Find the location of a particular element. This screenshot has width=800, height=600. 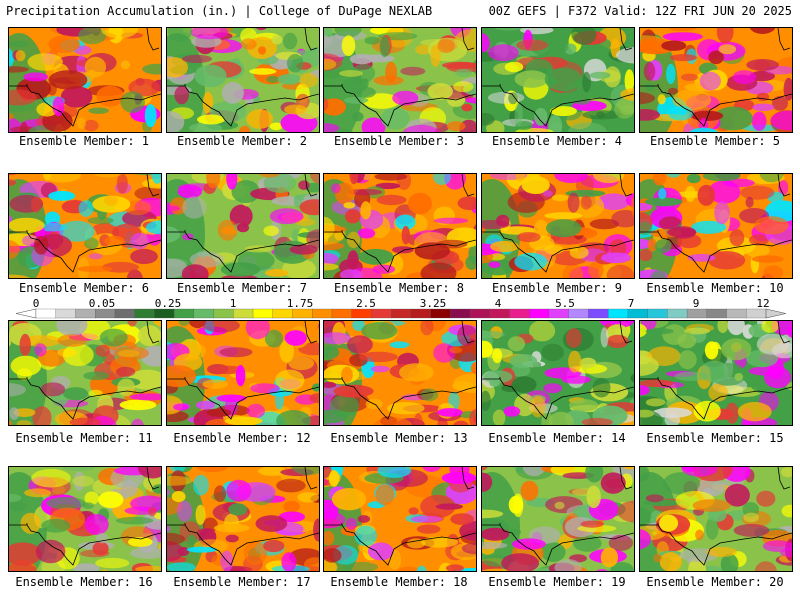

ensemble-member-label: Ensemble Member: 4 is located at coordinates (557, 141).